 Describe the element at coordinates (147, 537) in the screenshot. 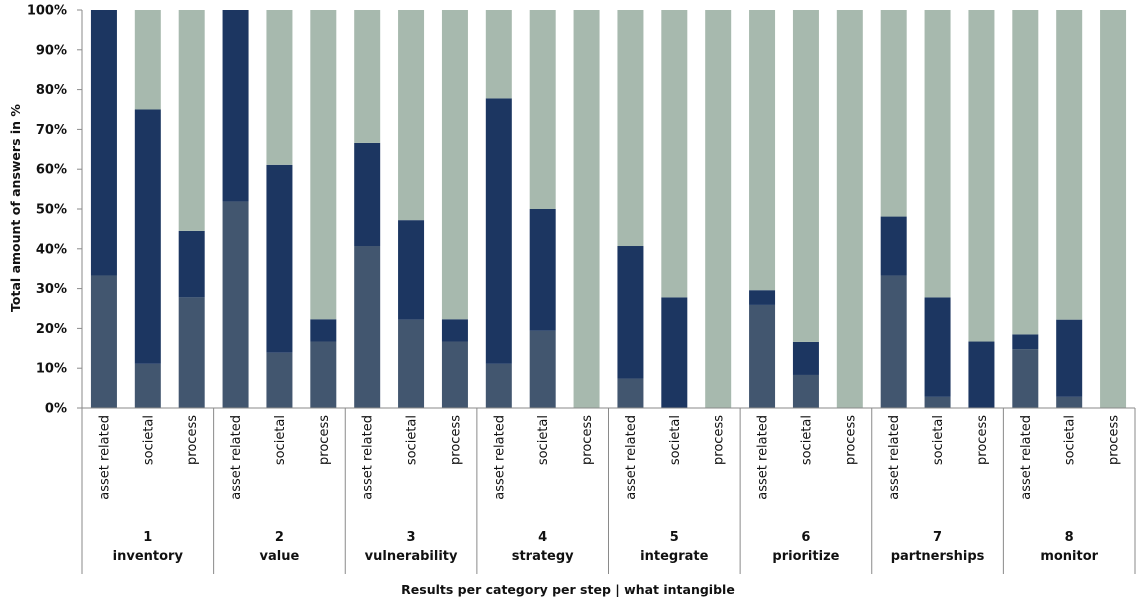

I see `group-number: 1` at that location.